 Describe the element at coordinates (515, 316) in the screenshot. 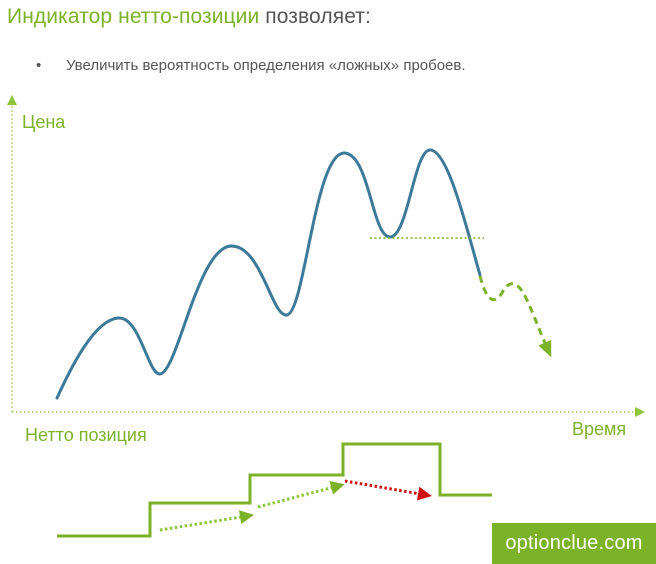

I see `breakout-dashed-path` at that location.